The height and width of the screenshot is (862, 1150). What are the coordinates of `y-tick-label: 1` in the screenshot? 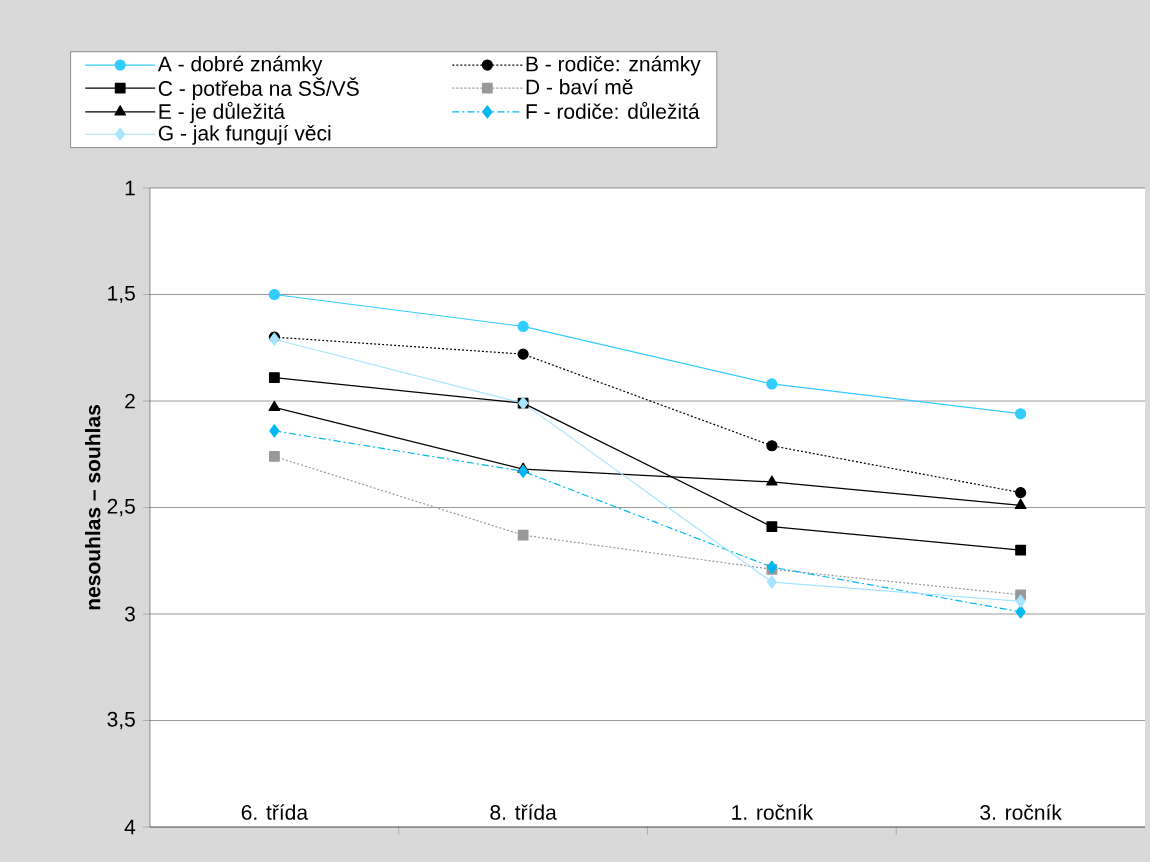 It's located at (130, 188).